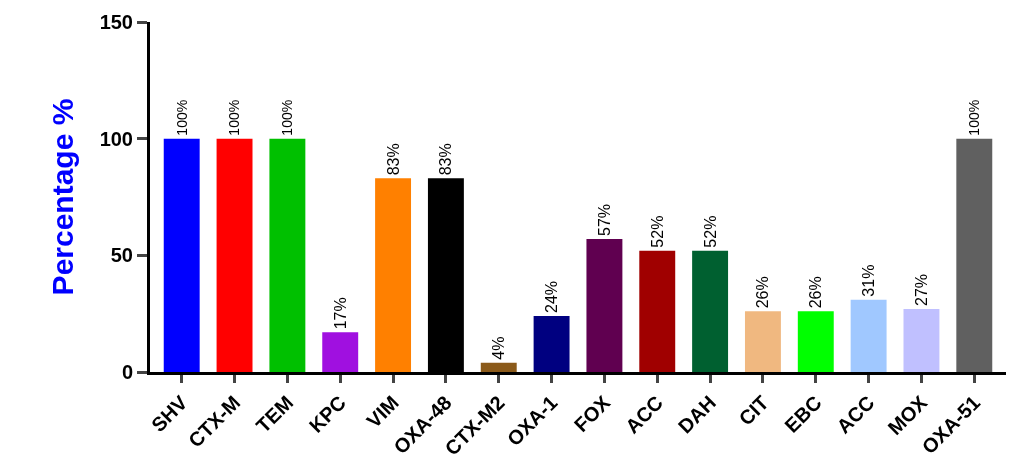  Describe the element at coordinates (121, 255) in the screenshot. I see `y-tick-label: 50` at that location.